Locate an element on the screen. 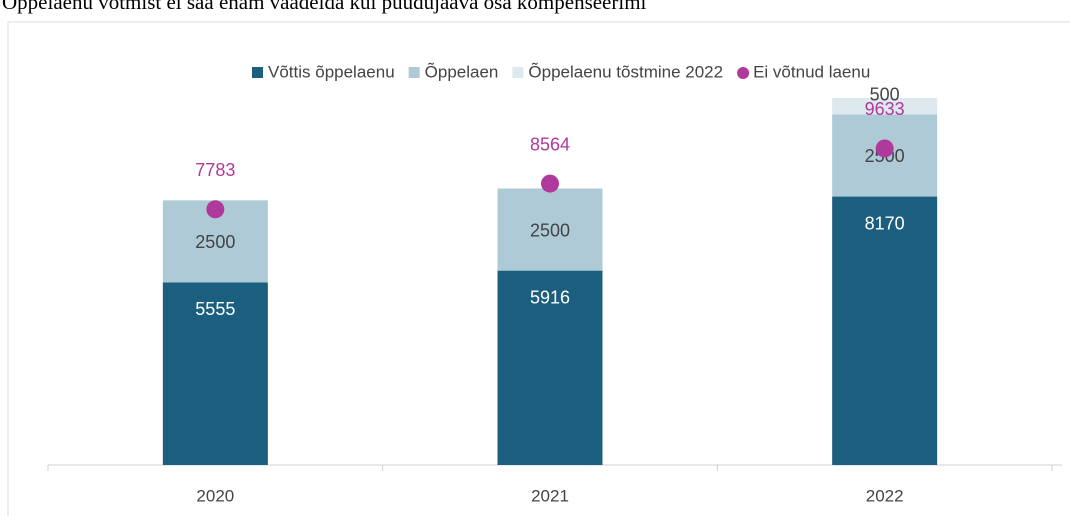  point-label: 8564 is located at coordinates (550, 144).